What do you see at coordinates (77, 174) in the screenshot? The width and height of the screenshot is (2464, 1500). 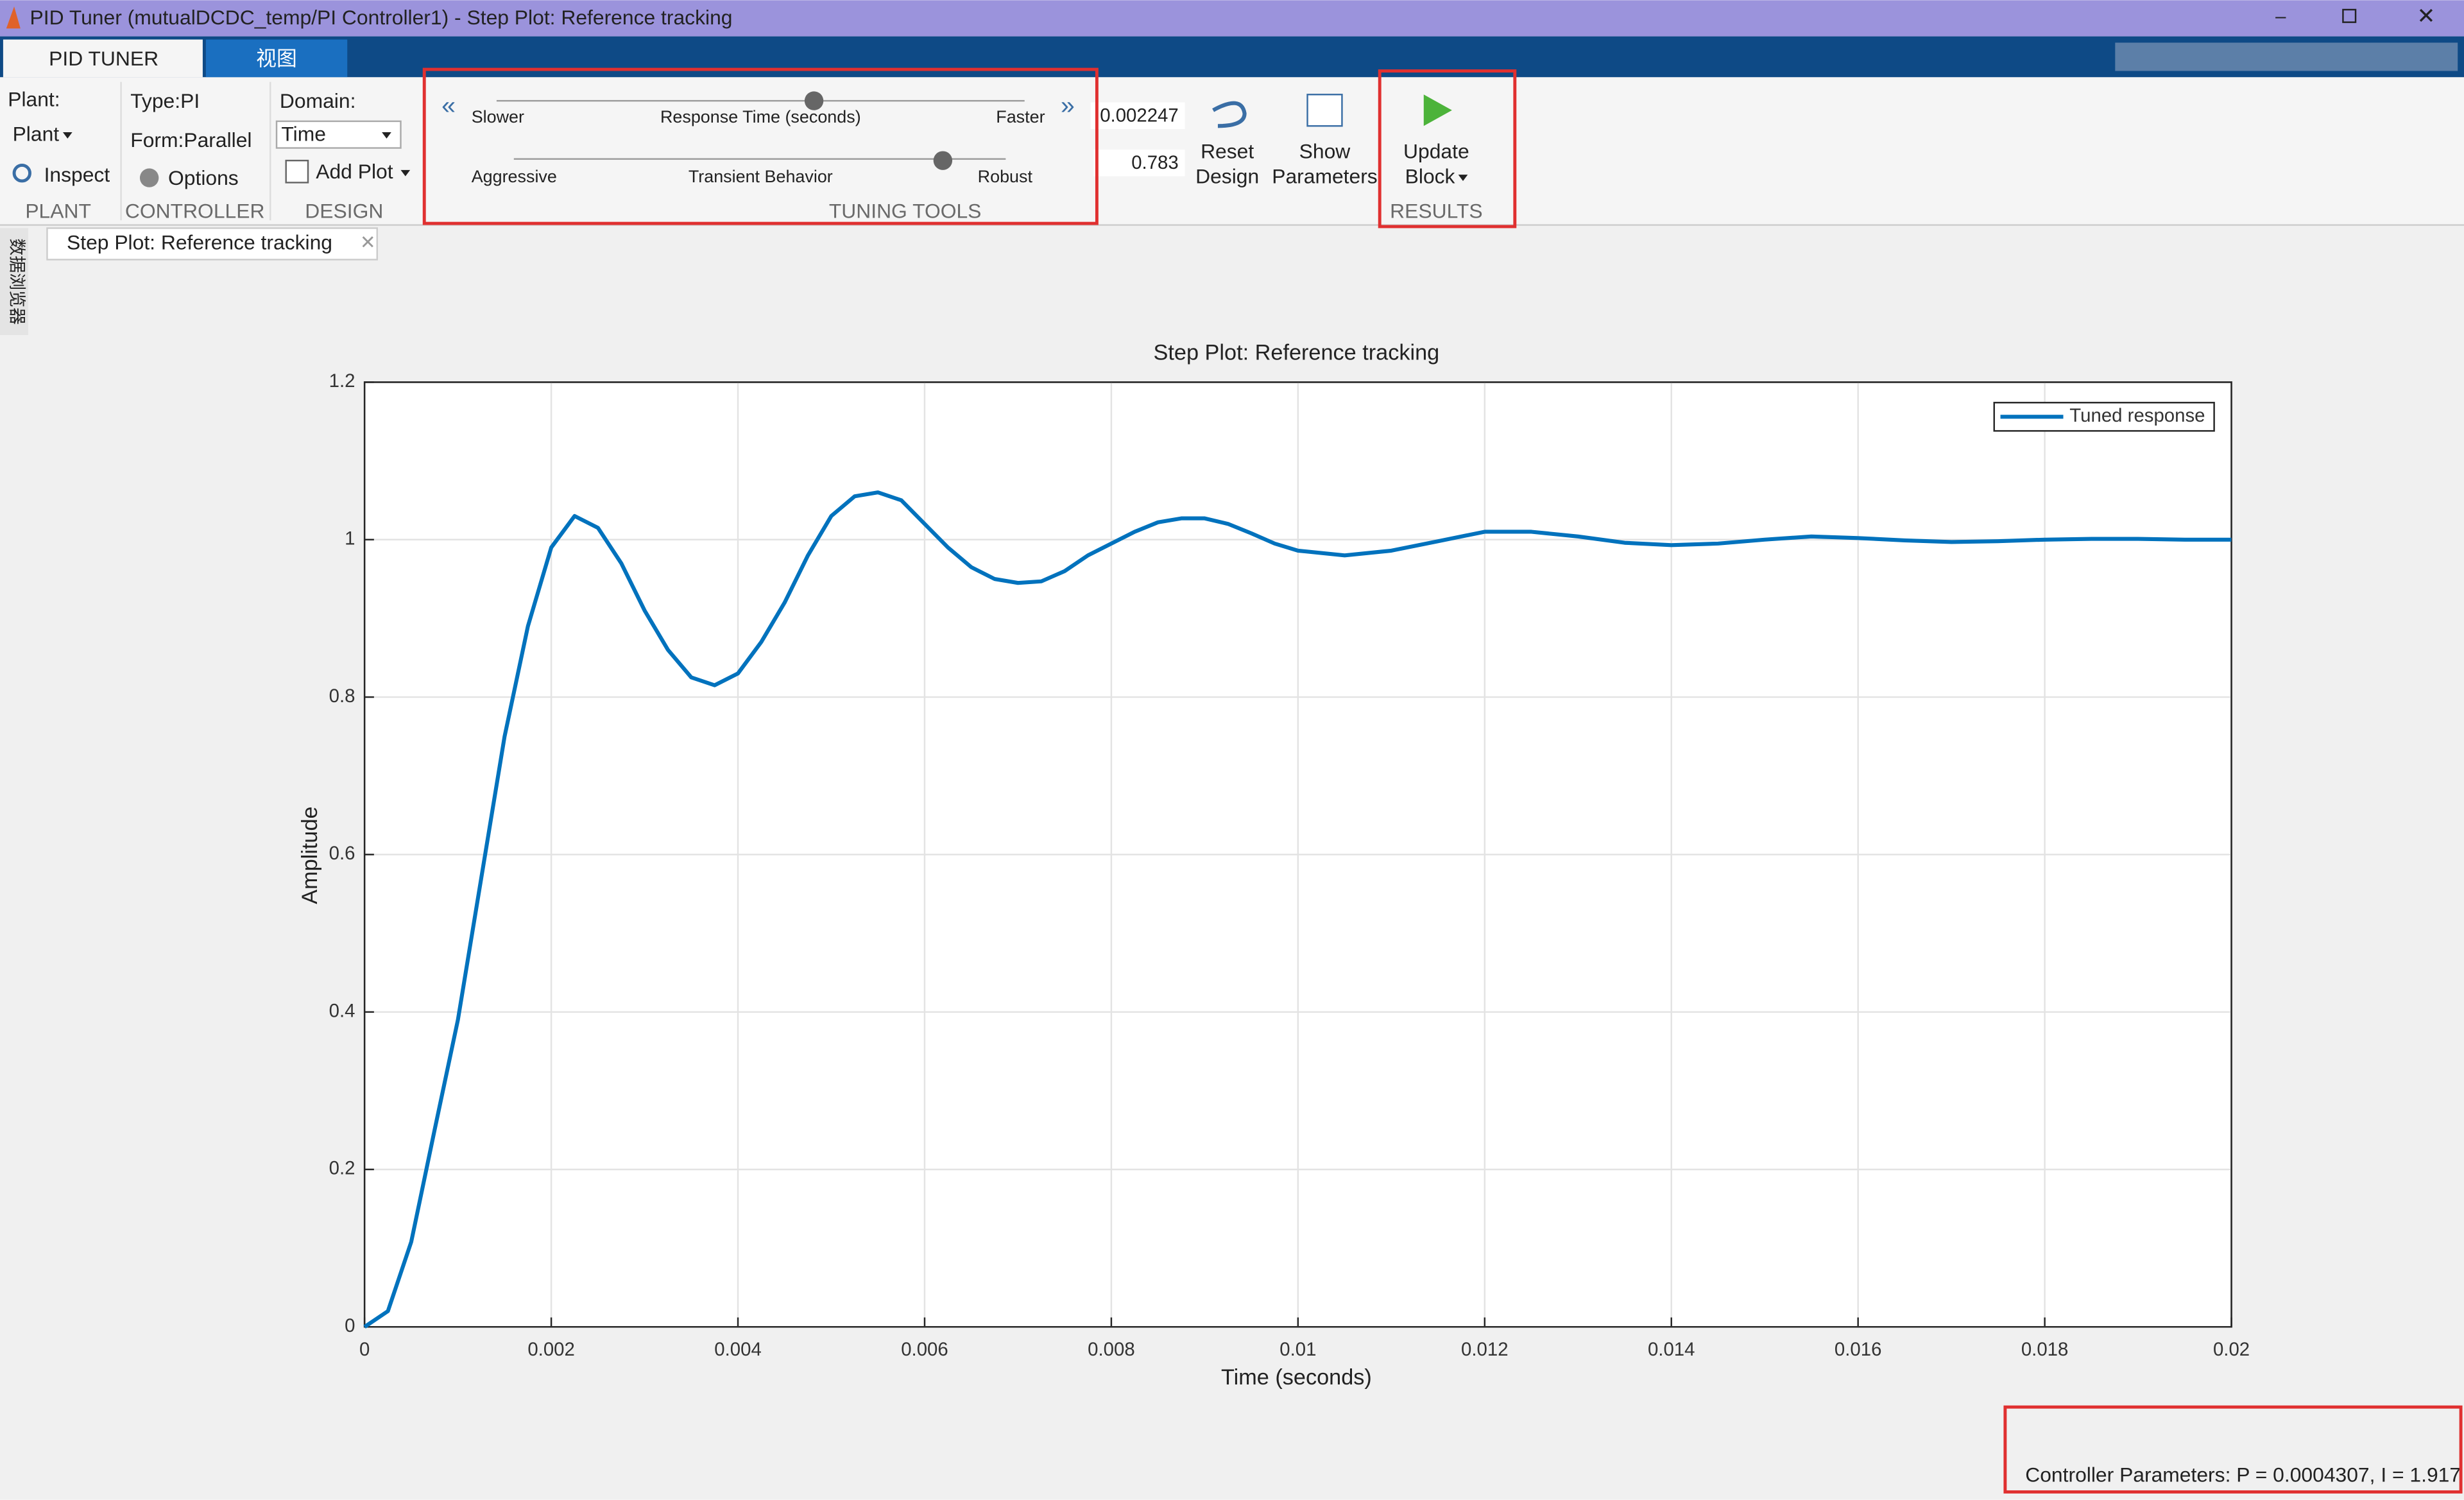 I see `inspect-button: Inspect` at bounding box center [77, 174].